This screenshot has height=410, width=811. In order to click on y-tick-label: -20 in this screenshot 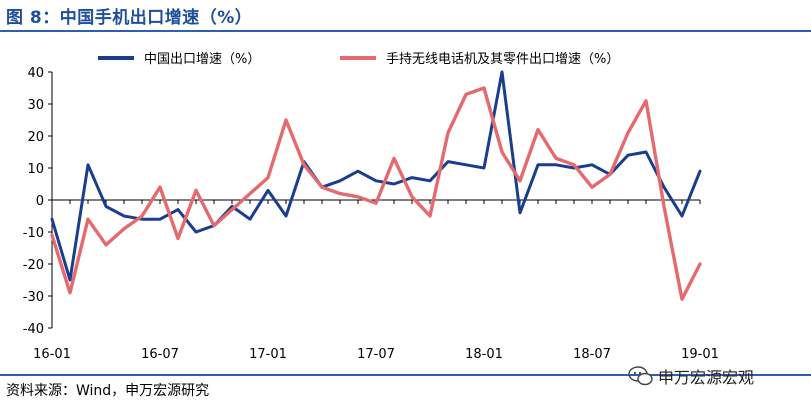, I will do `click(33, 265)`.